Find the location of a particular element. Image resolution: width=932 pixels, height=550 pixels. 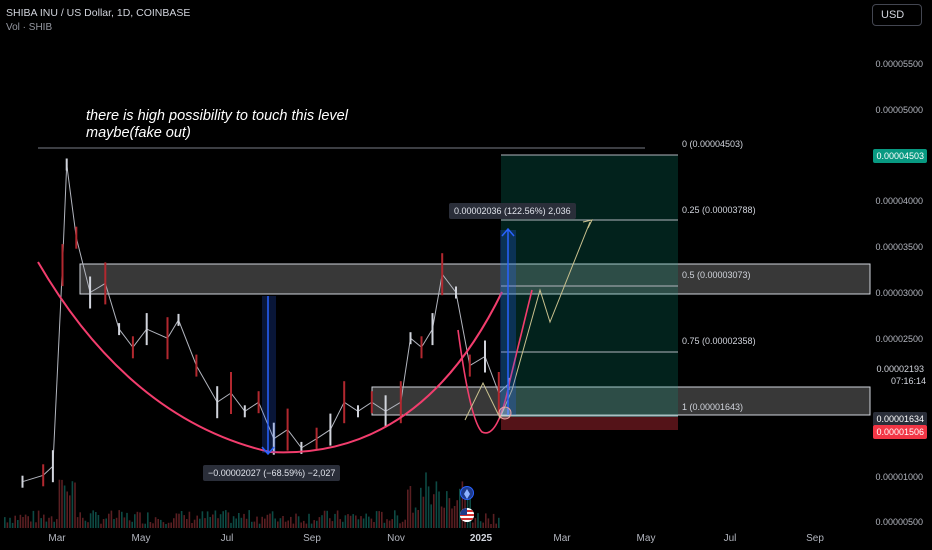

us-flag-event-icon is located at coordinates (467, 515).